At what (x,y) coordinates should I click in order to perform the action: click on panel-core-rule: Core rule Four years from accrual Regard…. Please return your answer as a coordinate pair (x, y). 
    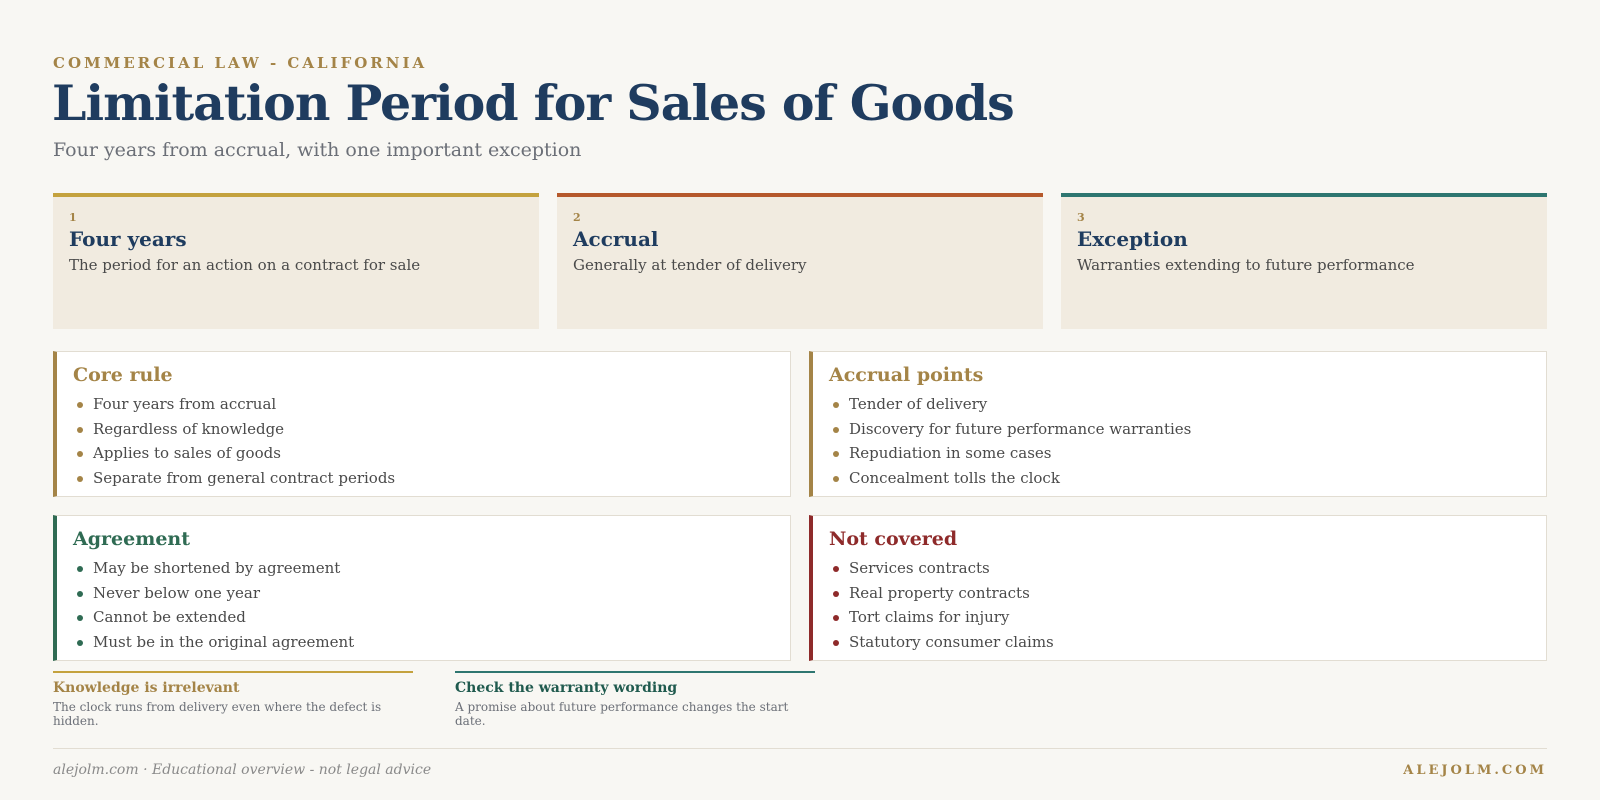
    Looking at the image, I should click on (422, 424).